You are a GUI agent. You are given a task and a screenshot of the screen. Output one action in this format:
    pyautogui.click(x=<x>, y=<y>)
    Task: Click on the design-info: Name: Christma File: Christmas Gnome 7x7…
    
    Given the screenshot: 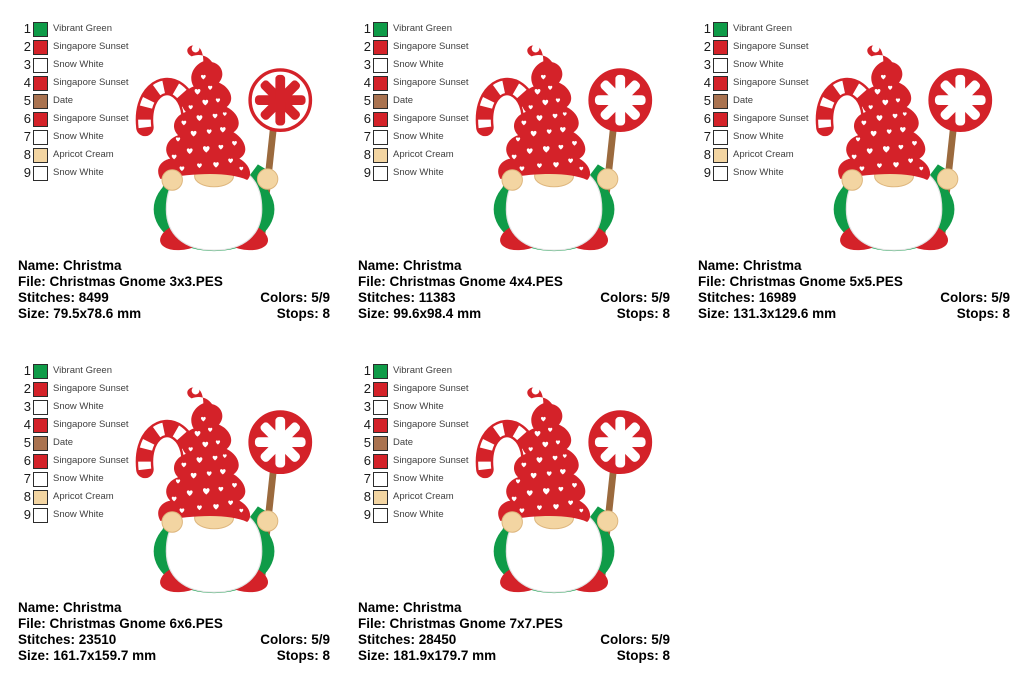 What is the action you would take?
    pyautogui.click(x=514, y=632)
    